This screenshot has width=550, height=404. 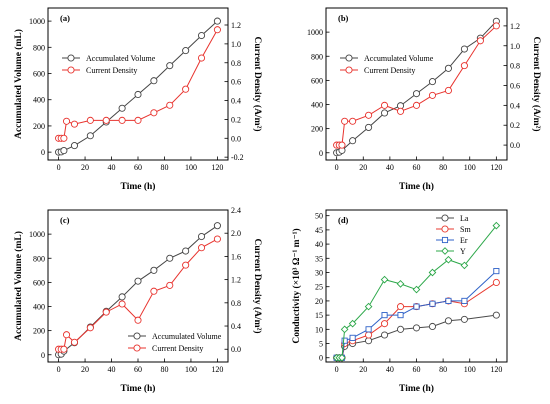 I want to click on series-current-density, so click(x=416, y=85).